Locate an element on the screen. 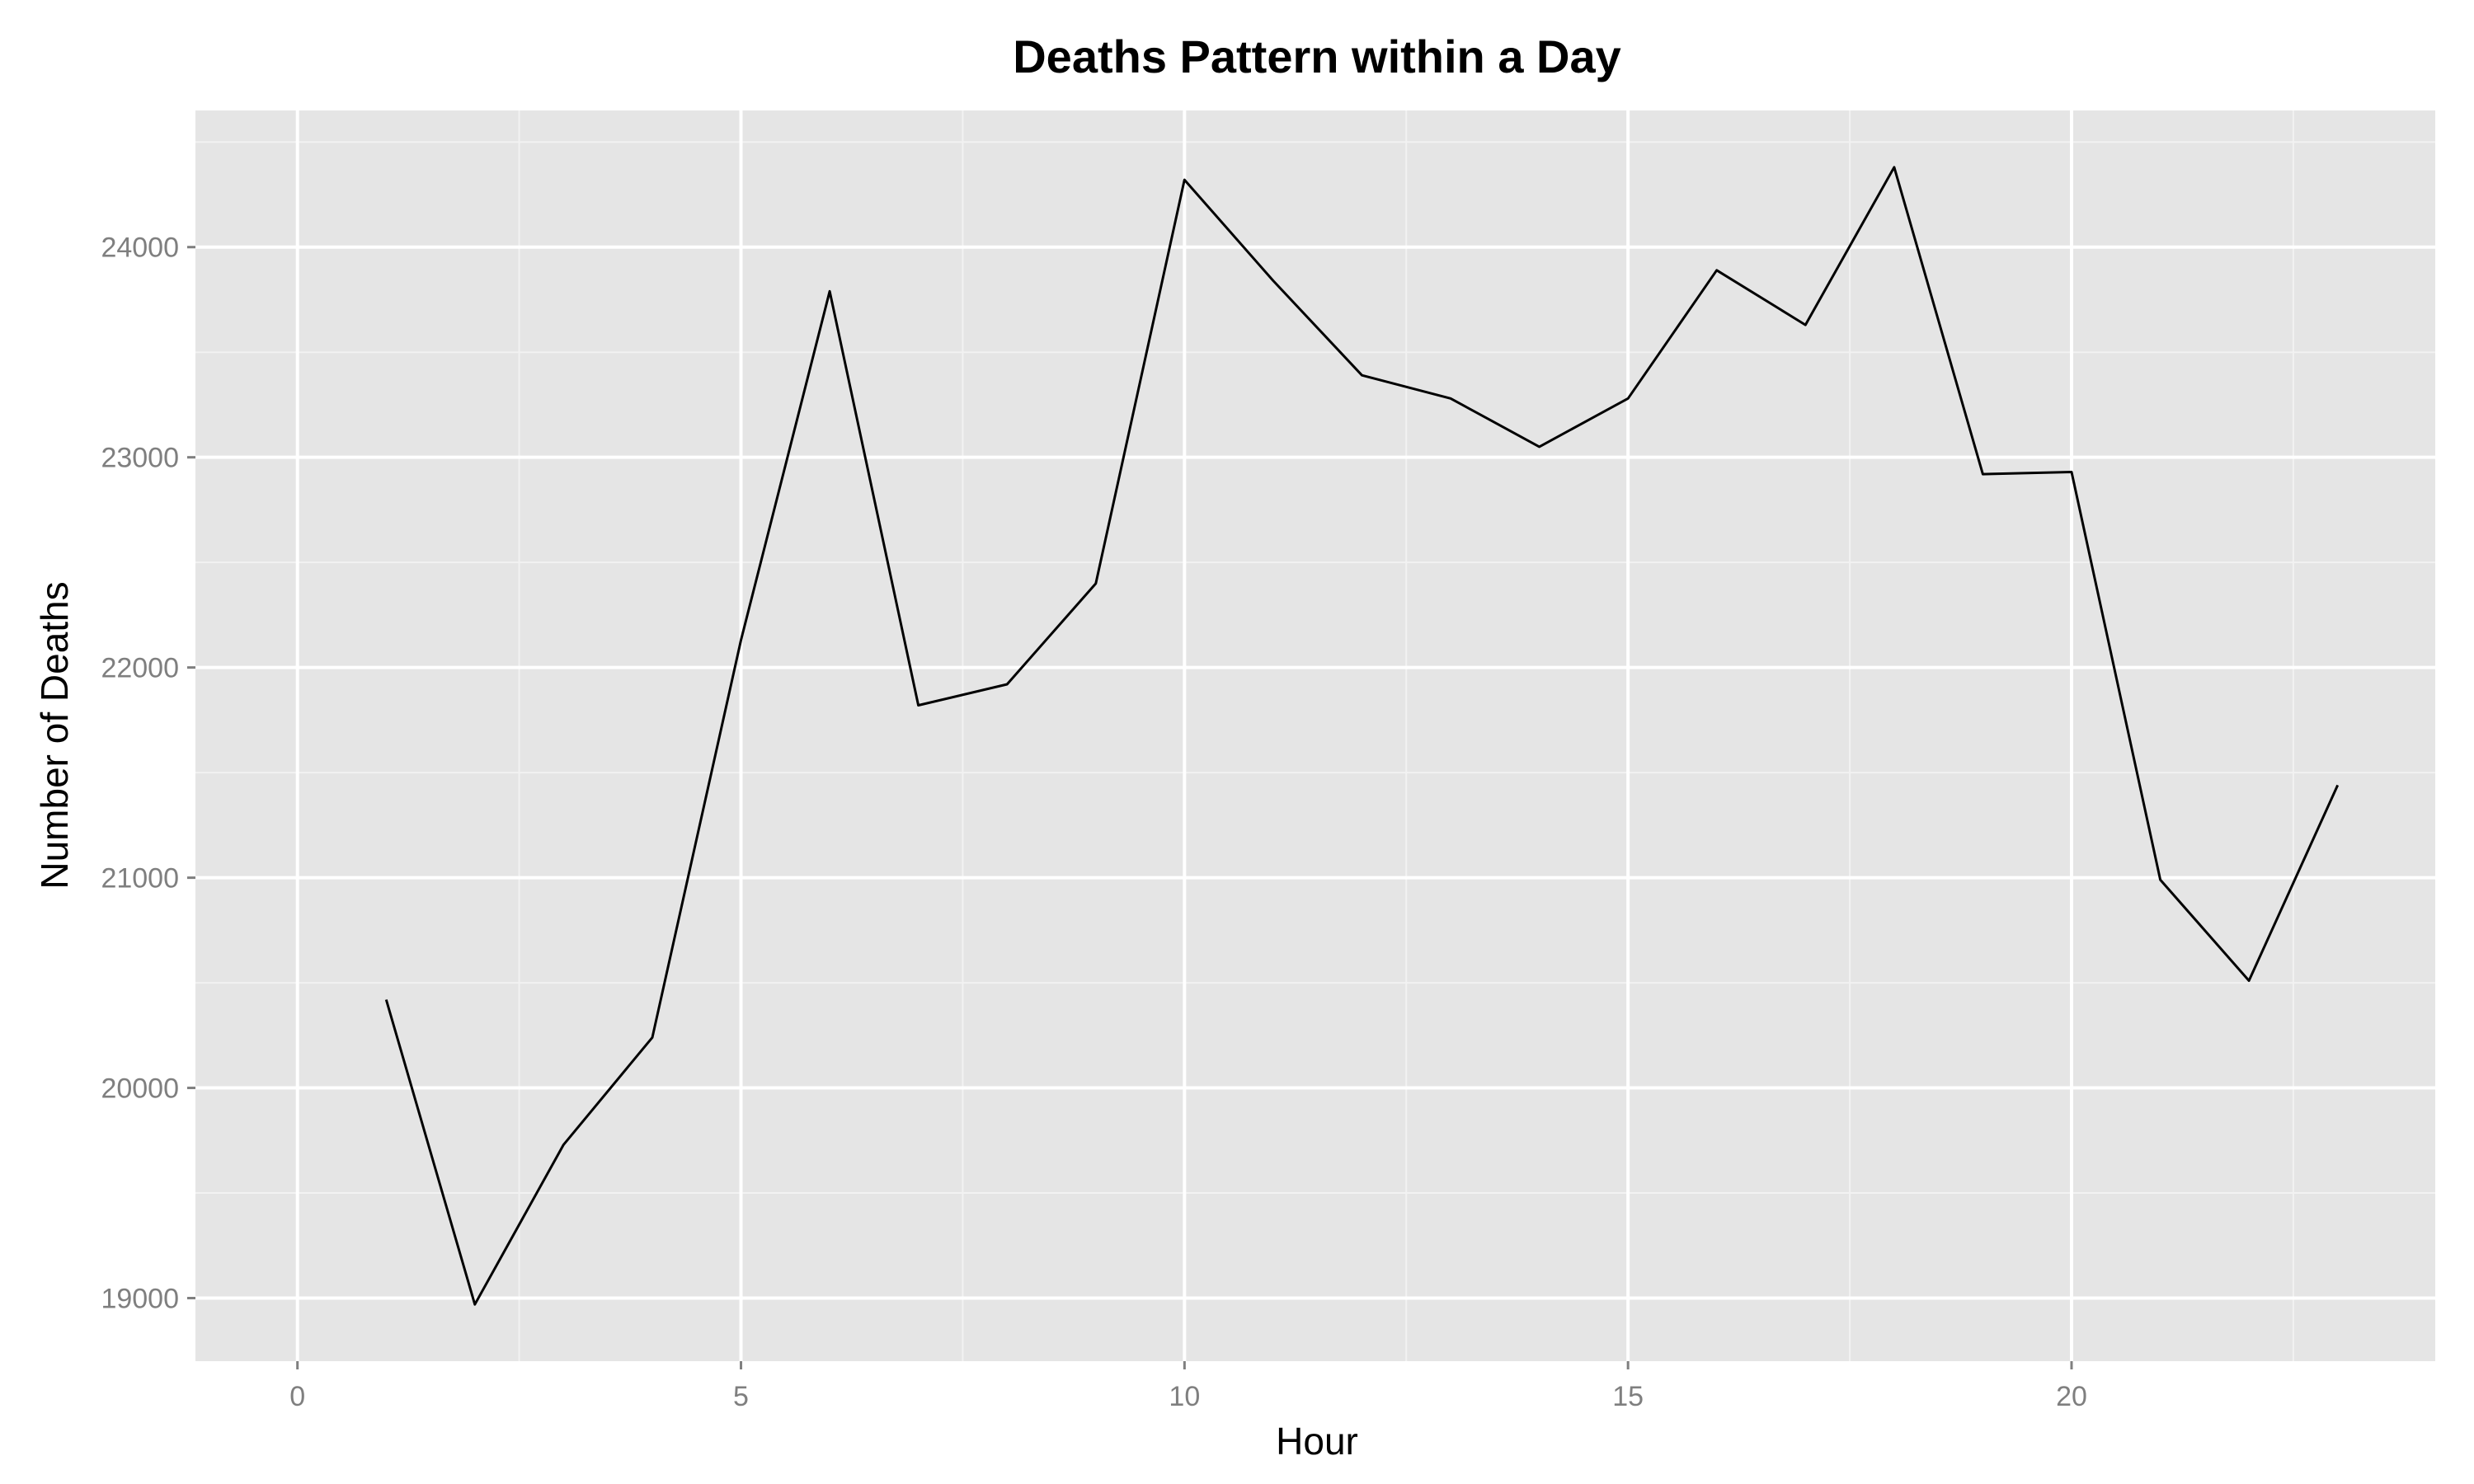  x-axis-label: Hour is located at coordinates (1317, 1441).